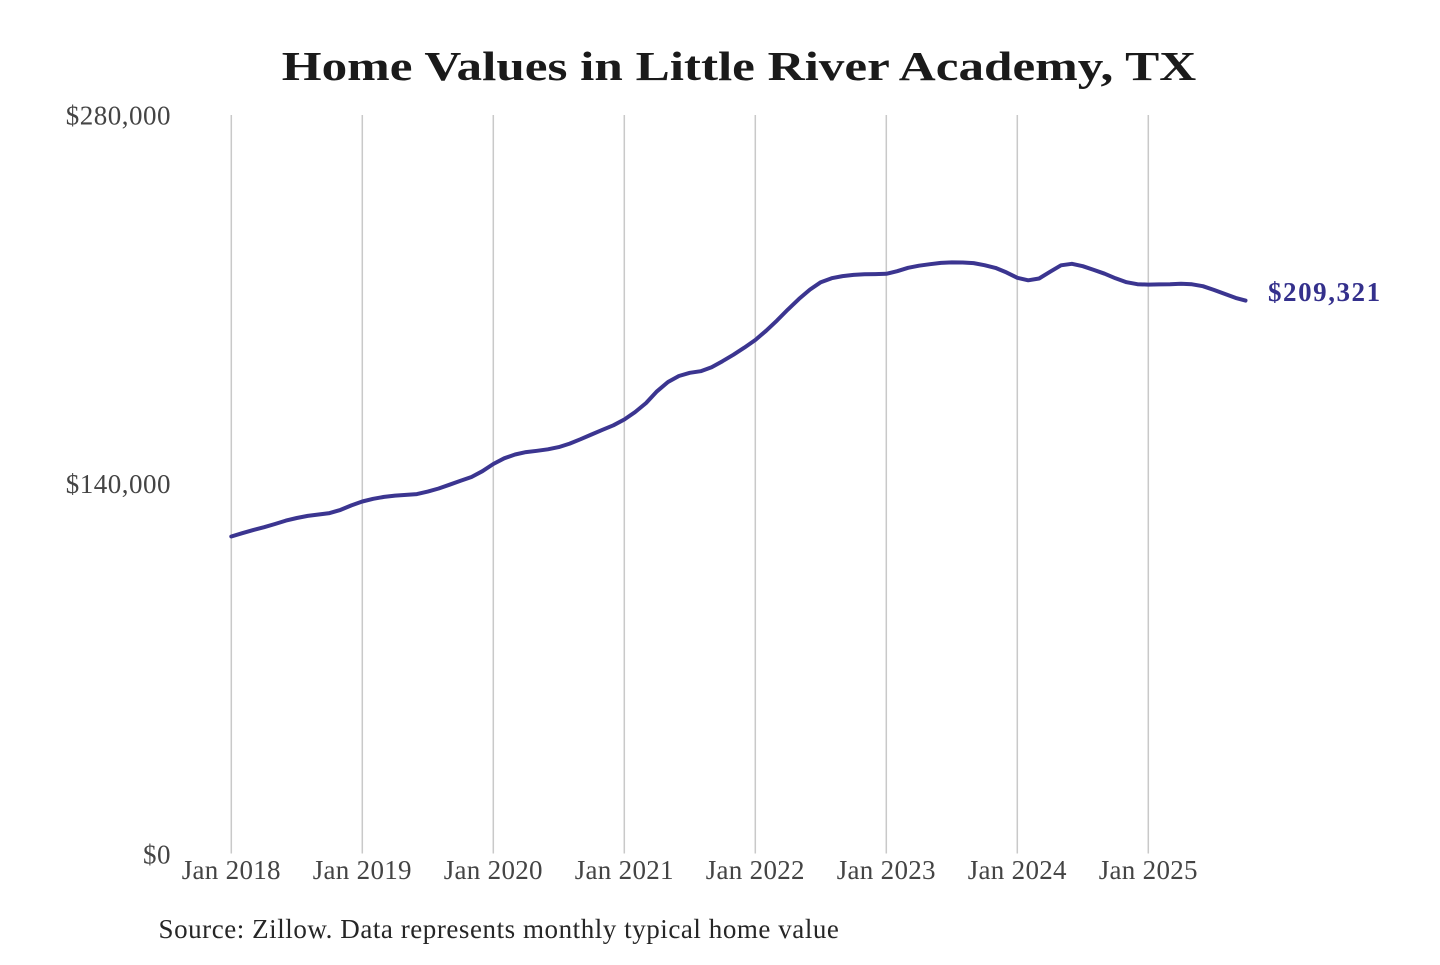 The height and width of the screenshot is (965, 1440). I want to click on svg-text:Home Values in Little River Ac: Home Values in Little River Academy, TX, so click(739, 67).